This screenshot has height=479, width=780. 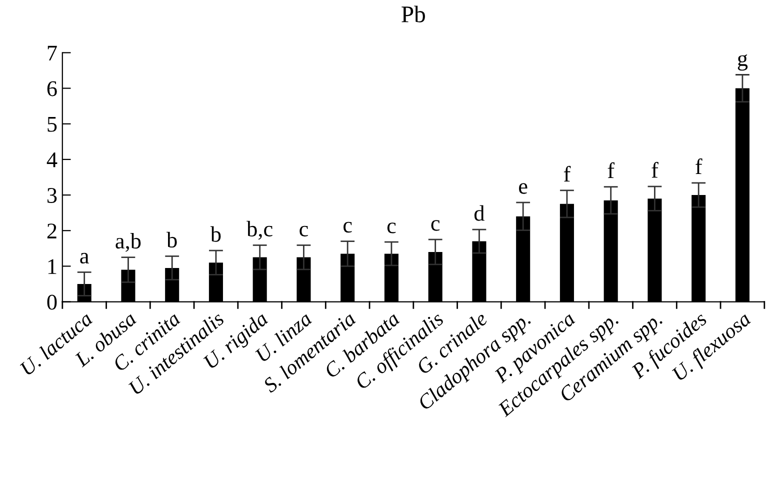 What do you see at coordinates (259, 230) in the screenshot?
I see `annotation: b,c` at bounding box center [259, 230].